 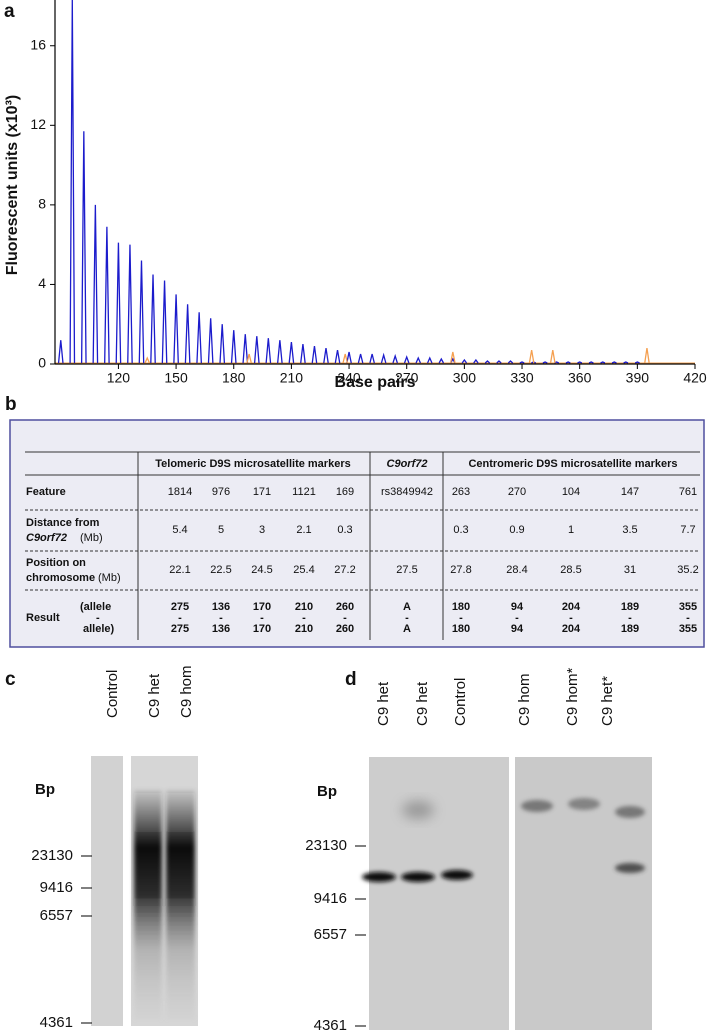 What do you see at coordinates (42, 363) in the screenshot?
I see `y-tick-label: 0` at bounding box center [42, 363].